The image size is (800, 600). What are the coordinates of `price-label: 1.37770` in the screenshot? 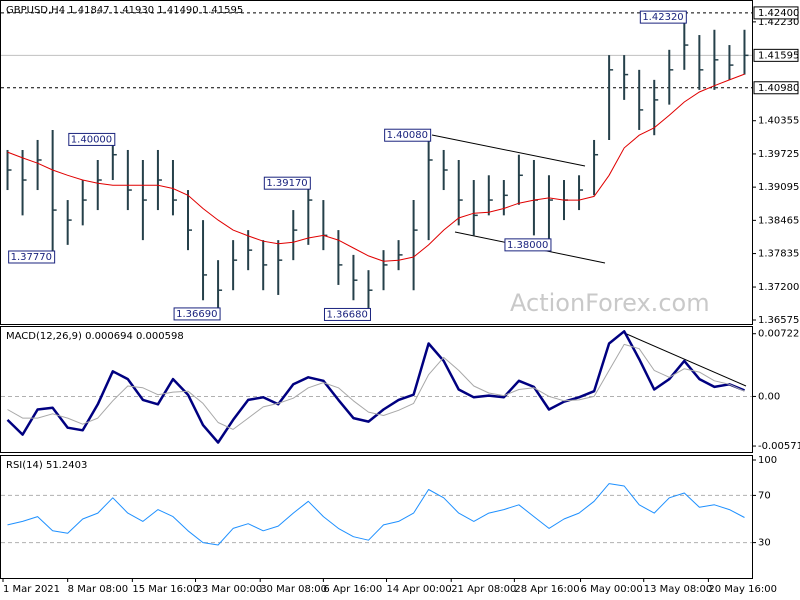 It's located at (31, 257).